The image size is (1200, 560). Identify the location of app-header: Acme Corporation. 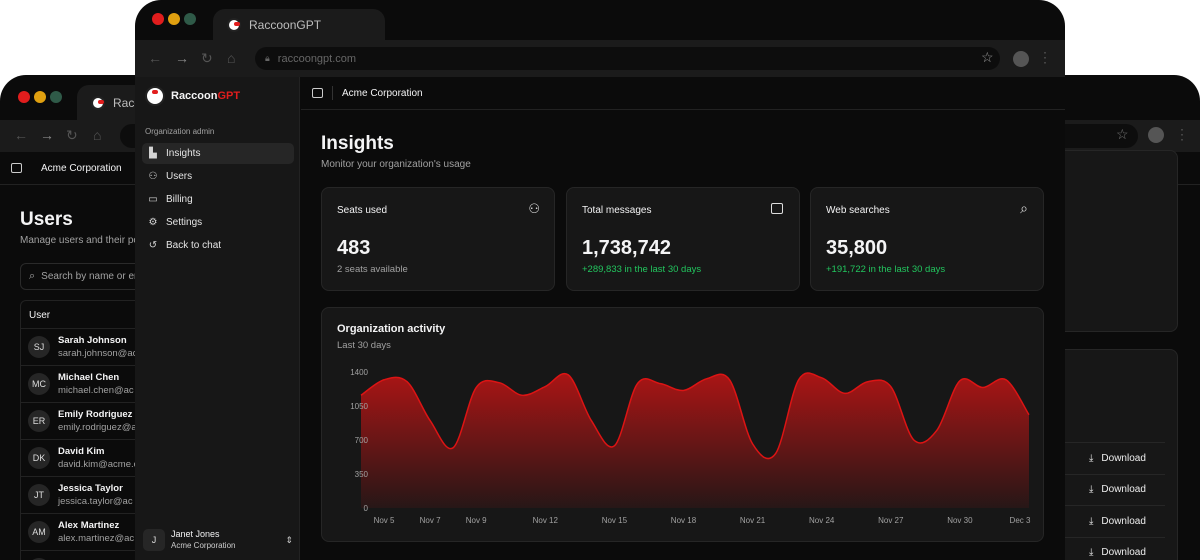
(683, 93).